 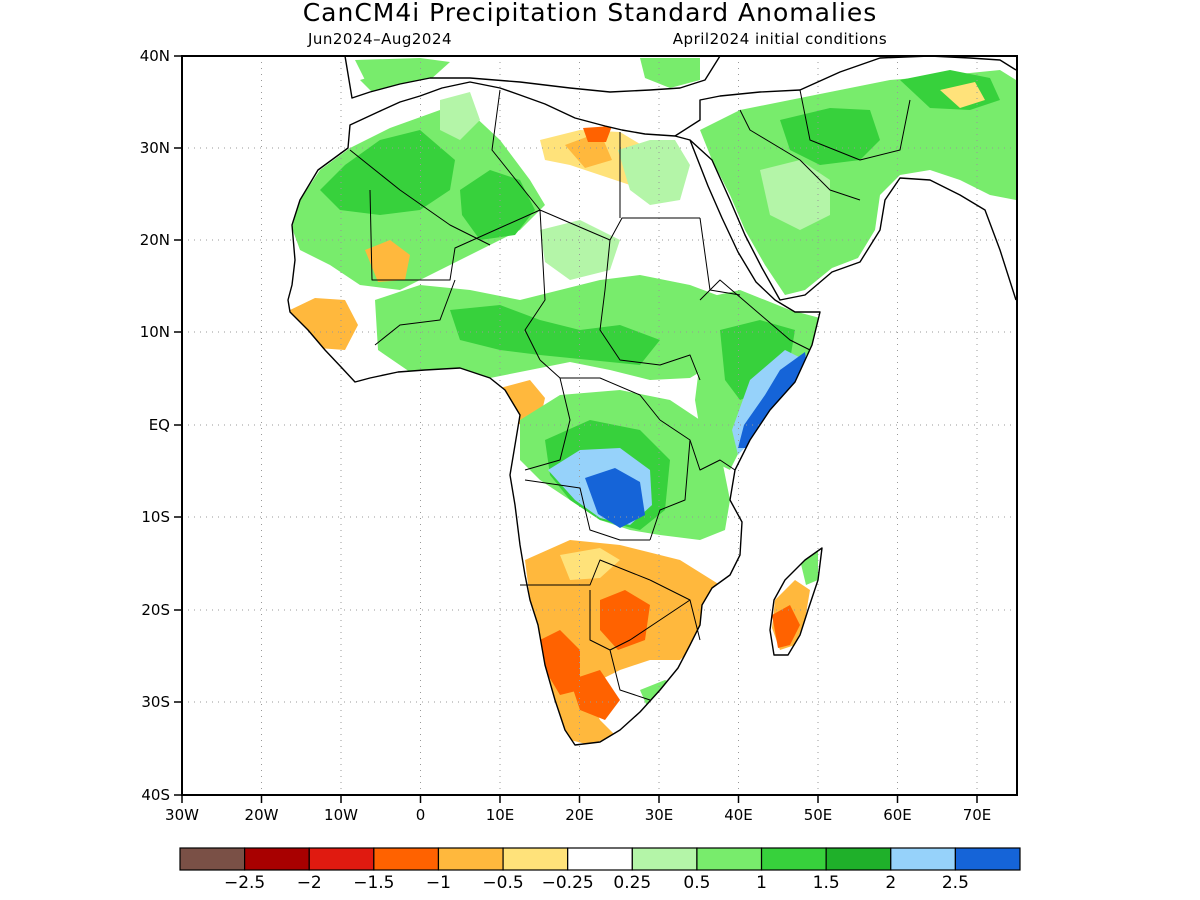 What do you see at coordinates (155, 148) in the screenshot?
I see `lat-tick-label: 30N` at bounding box center [155, 148].